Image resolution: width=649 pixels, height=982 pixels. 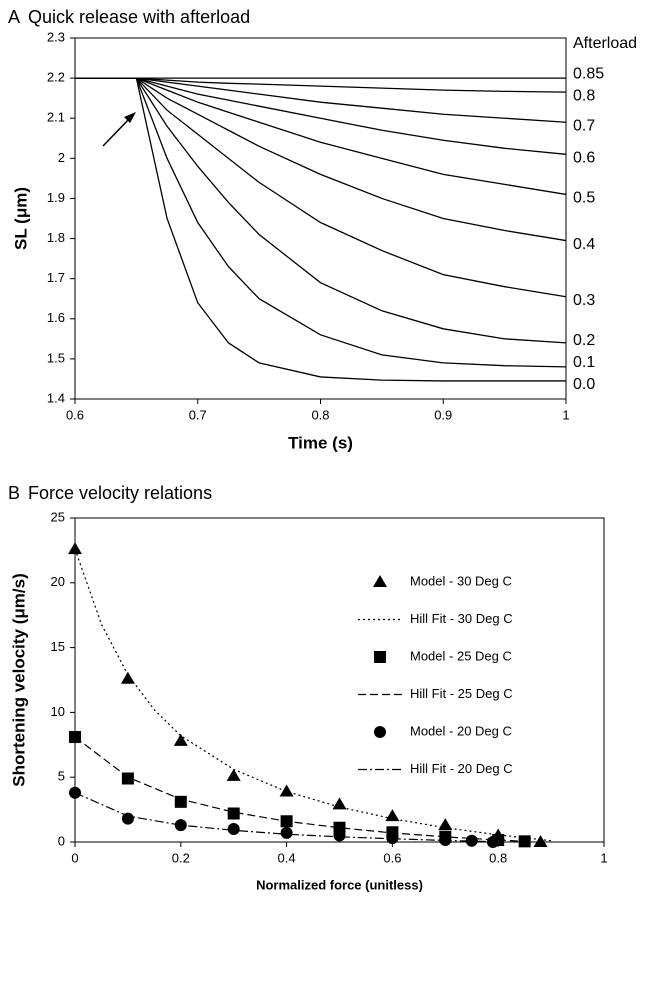 I want to click on curve-label: 0.6, so click(x=584, y=158).